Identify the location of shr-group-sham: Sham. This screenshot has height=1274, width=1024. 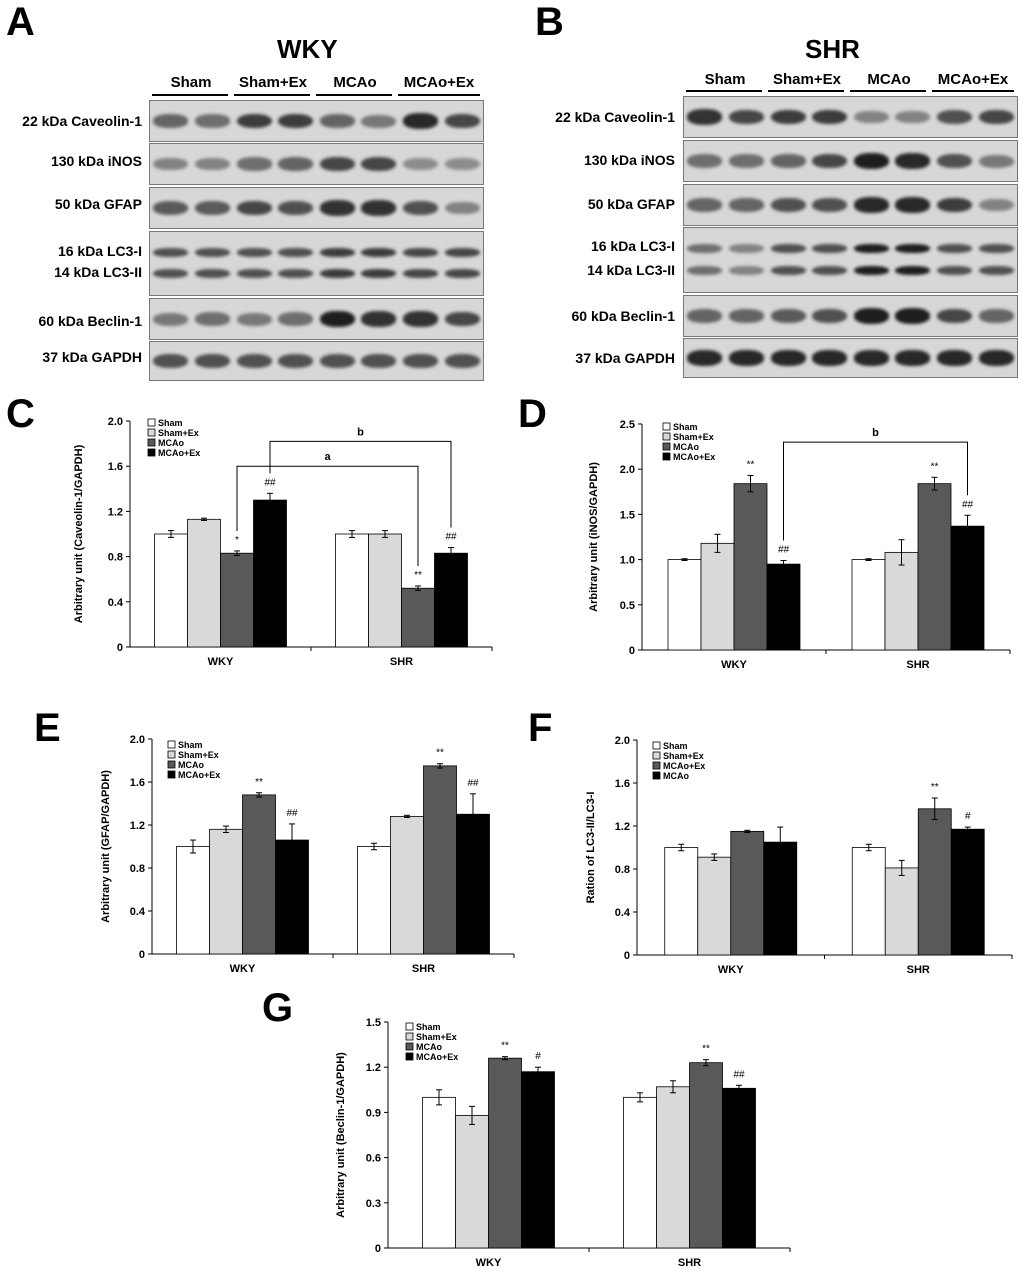
(725, 79).